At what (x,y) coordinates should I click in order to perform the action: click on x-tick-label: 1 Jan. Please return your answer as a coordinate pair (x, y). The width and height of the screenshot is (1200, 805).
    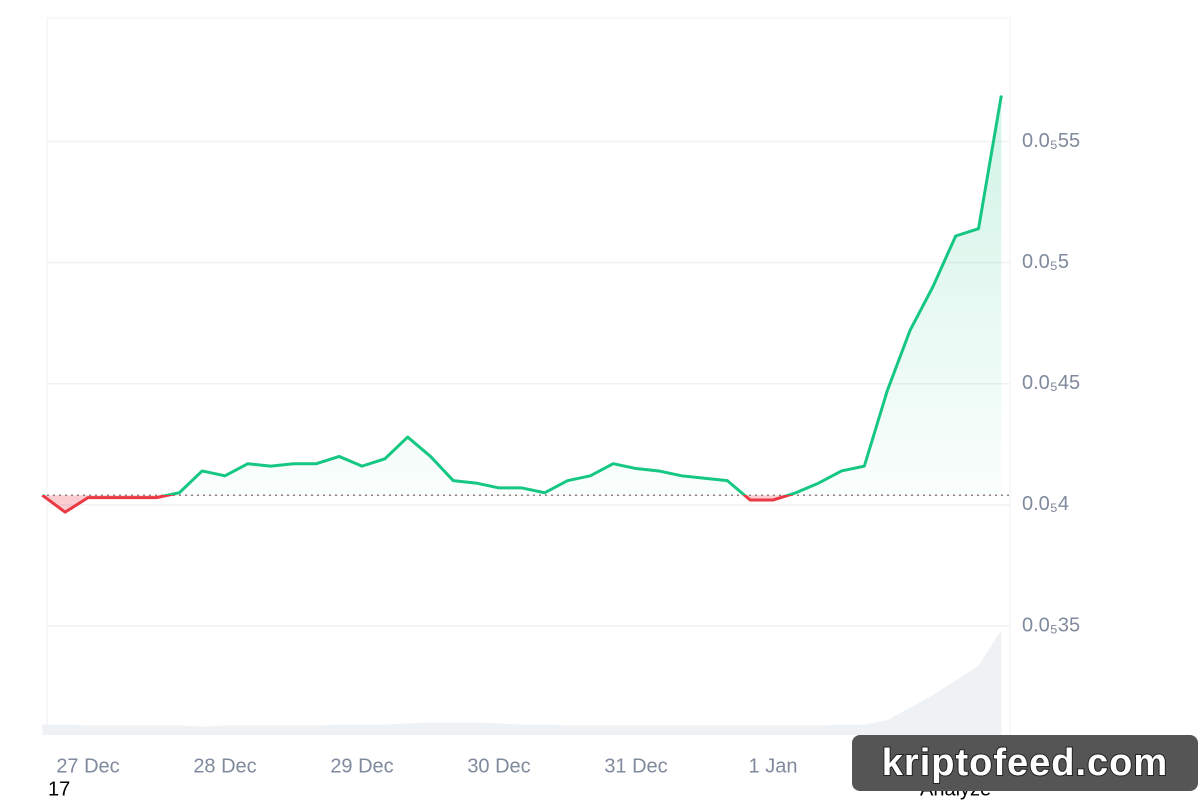
    Looking at the image, I should click on (773, 766).